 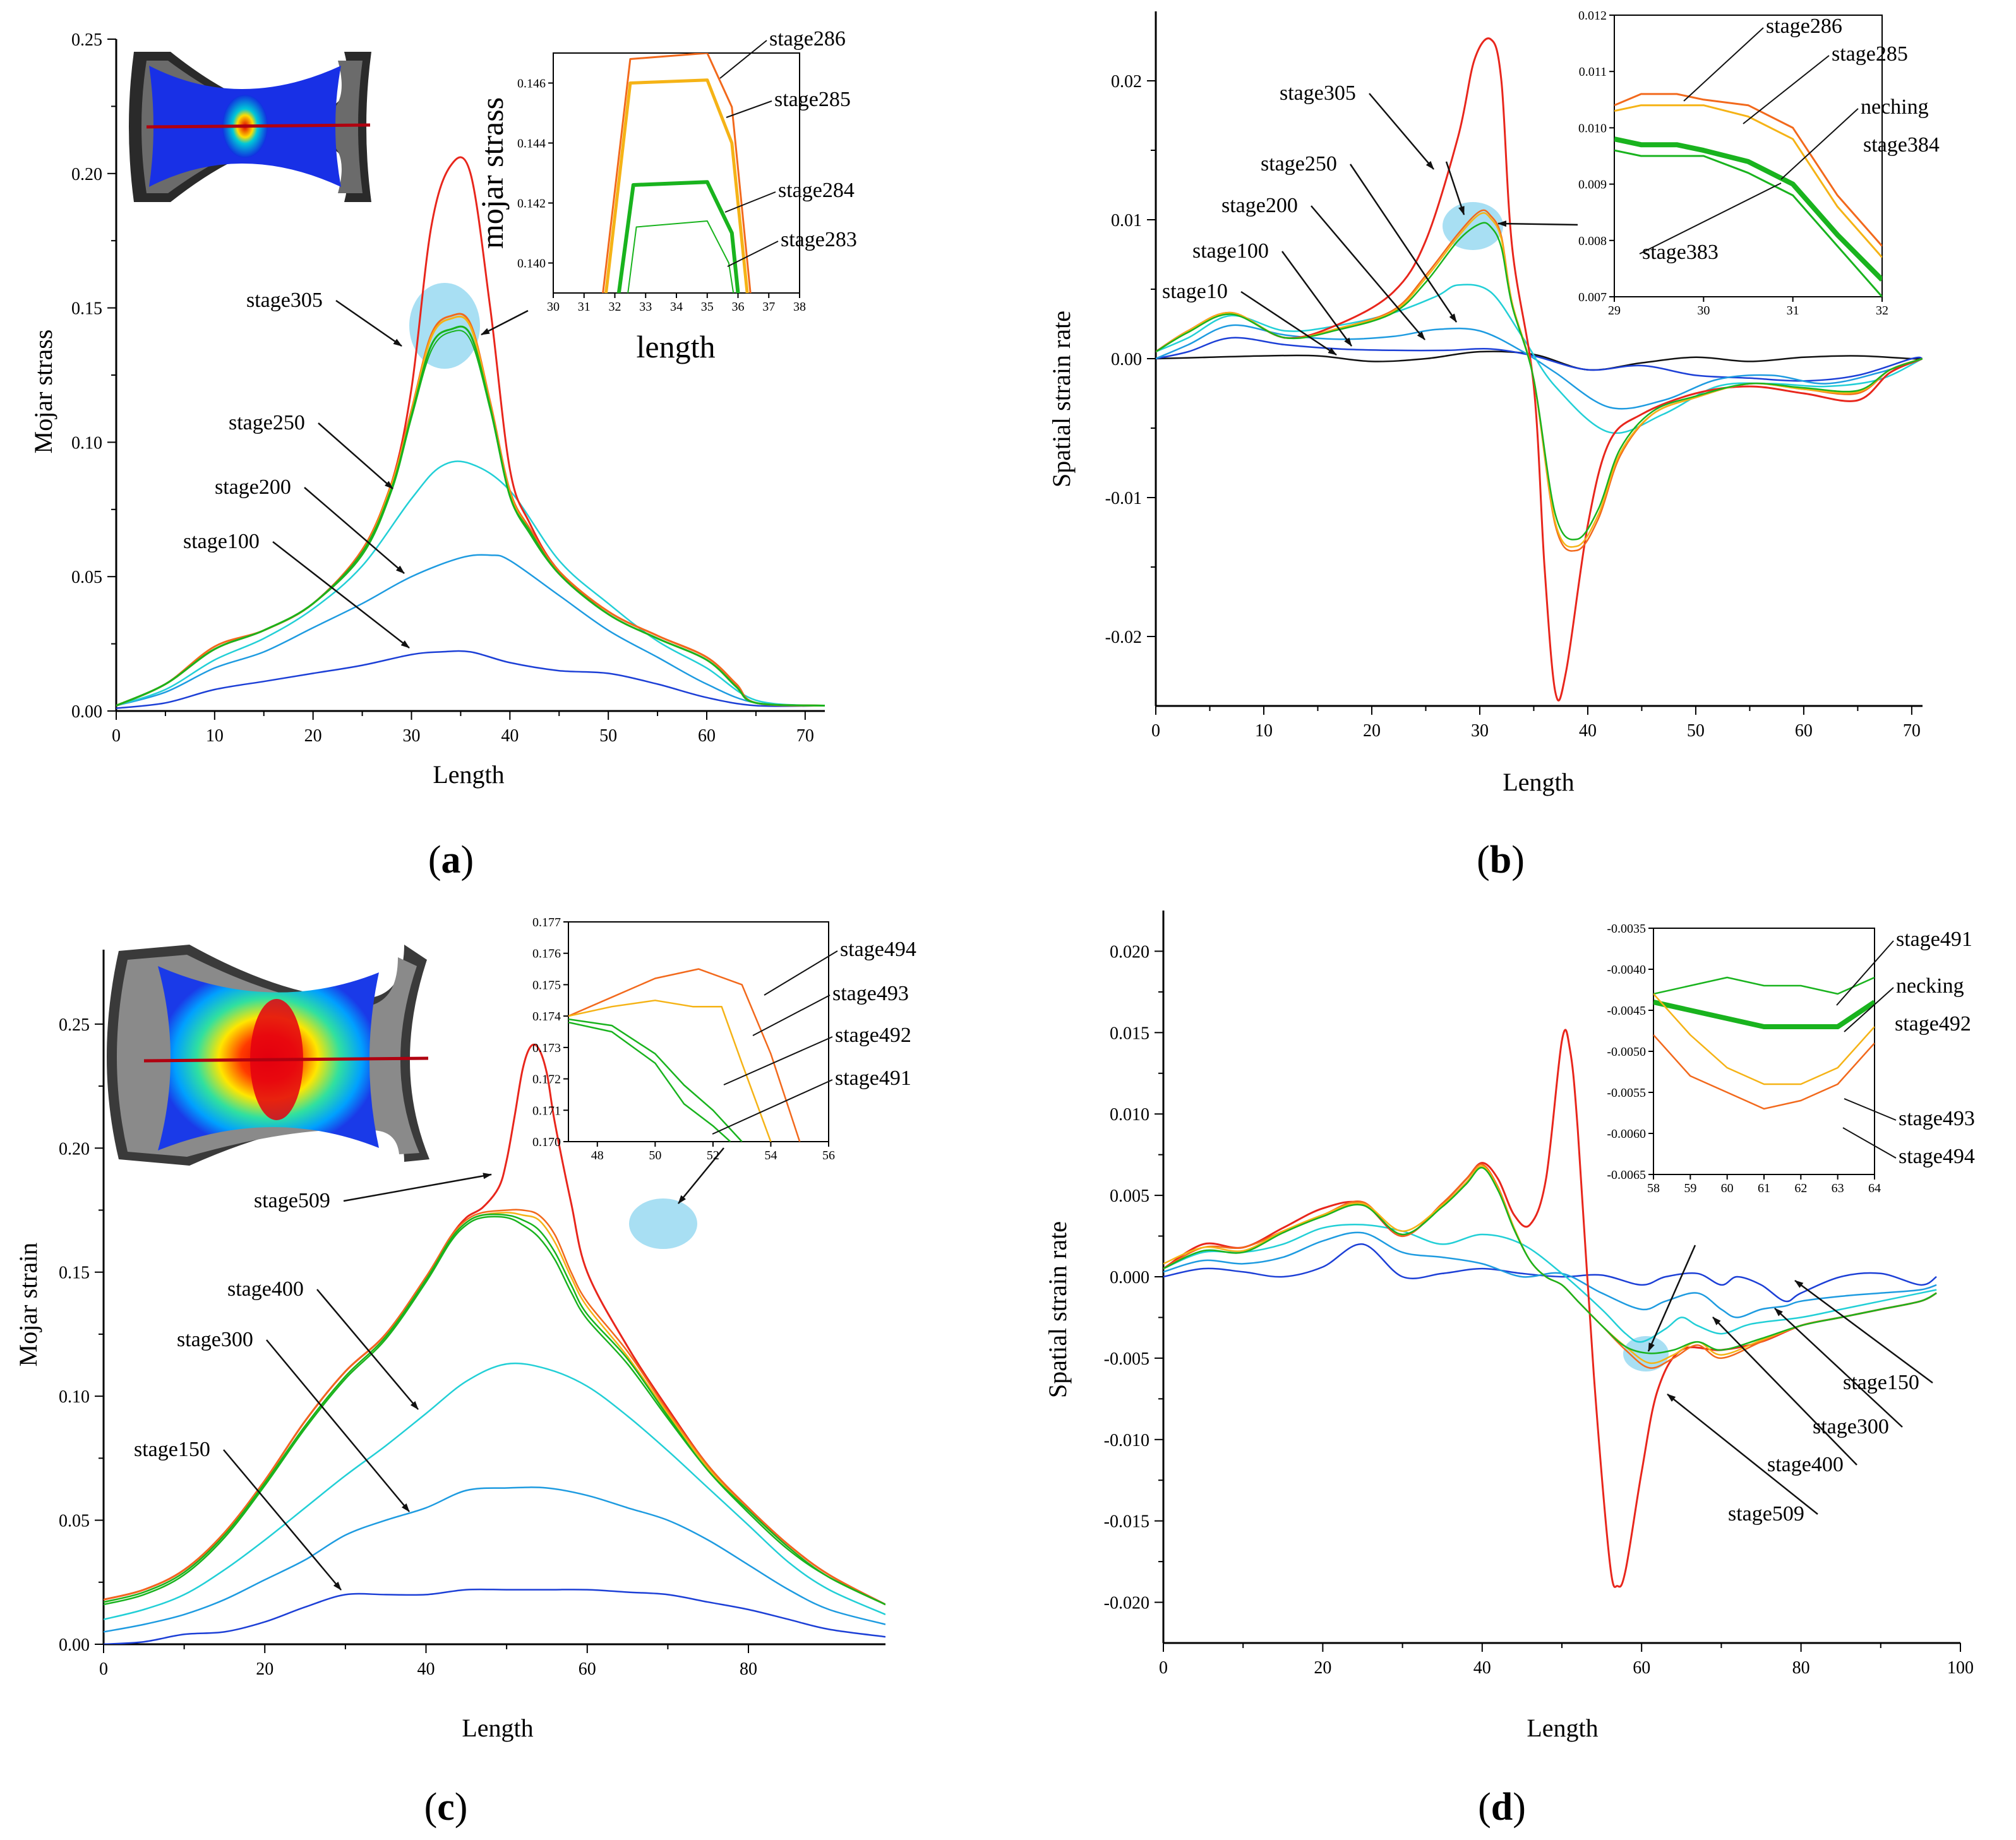 I want to click on axes-a: 0 10 20 30 40 50 60 70 0.00 0.05 0.10 0.15 0.20 0.25, so click(x=448, y=388).